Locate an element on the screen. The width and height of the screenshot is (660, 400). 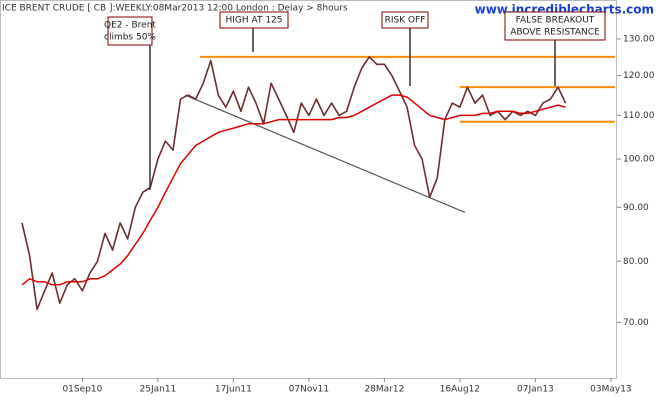
annotation-text: climbs 50% is located at coordinates (130, 38).